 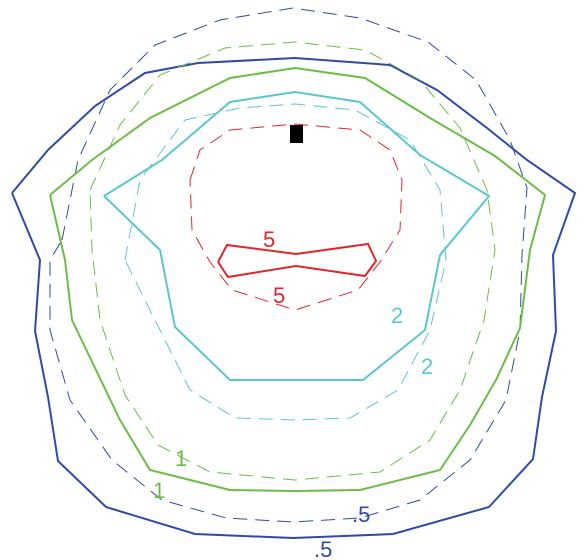 What do you see at coordinates (269, 239) in the screenshot?
I see `label-red-solid: 5` at bounding box center [269, 239].